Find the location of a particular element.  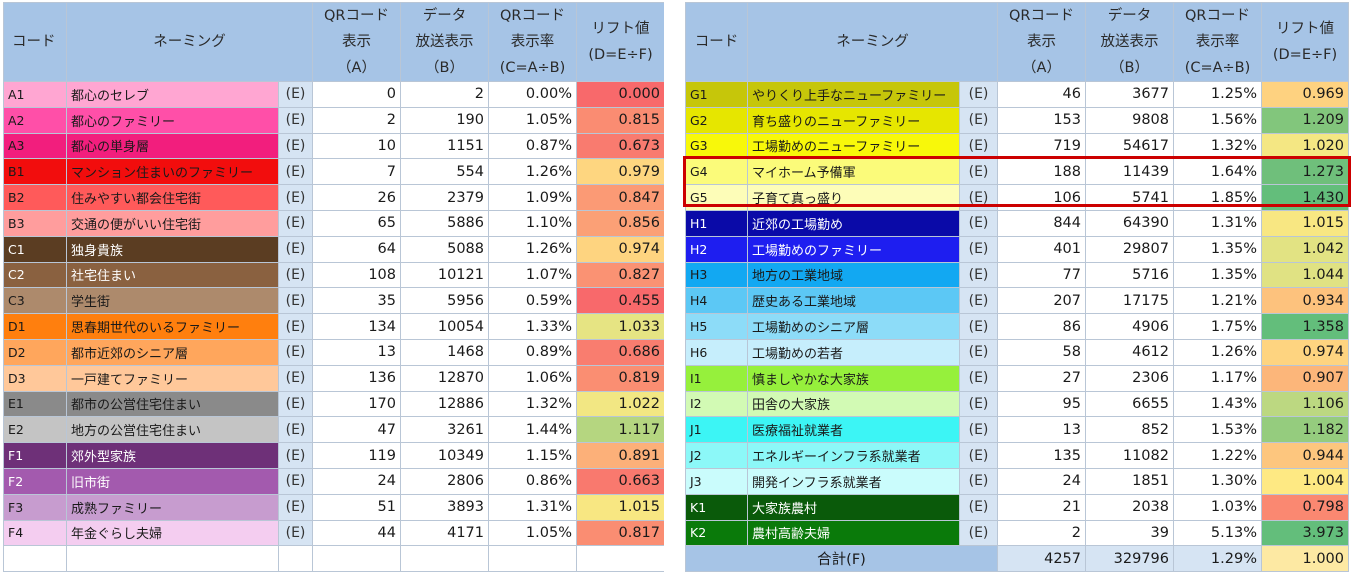

table-row: G3 工場勤めのニューファミリー (E) 719 54617 1.32% 1.020 is located at coordinates (1017, 146).